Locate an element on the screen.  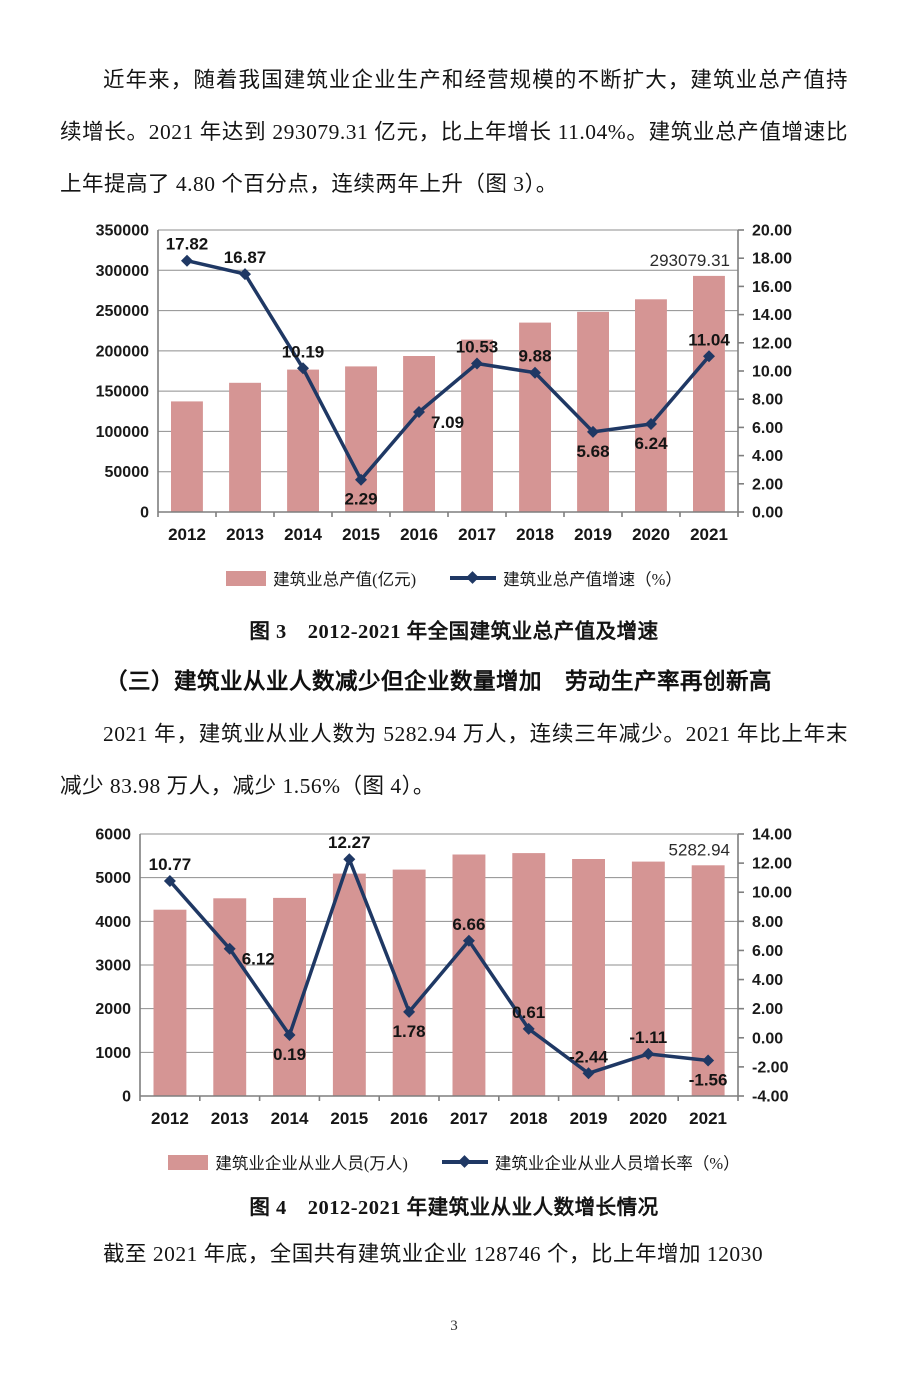
legend-line-item: 建筑业企业从业人员增长率（%） is located at coordinates (590, 1162).